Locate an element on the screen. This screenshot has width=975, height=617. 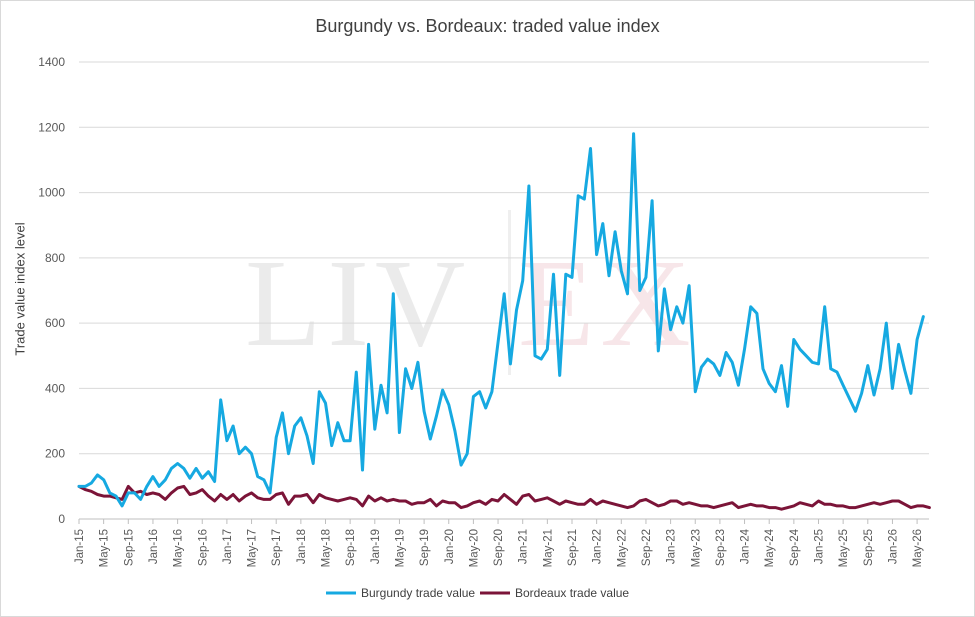
x-tick-label: May-18 is located at coordinates (327, 548).